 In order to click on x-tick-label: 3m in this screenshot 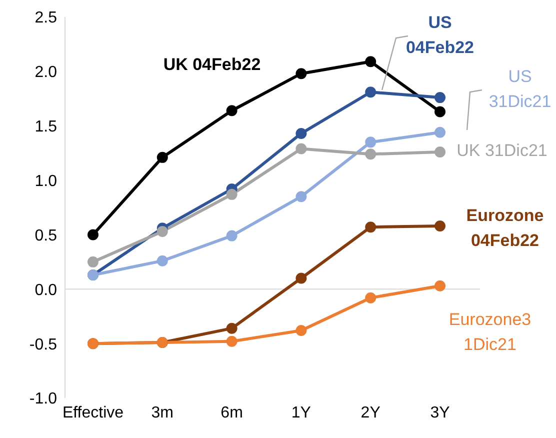, I will do `click(162, 413)`.